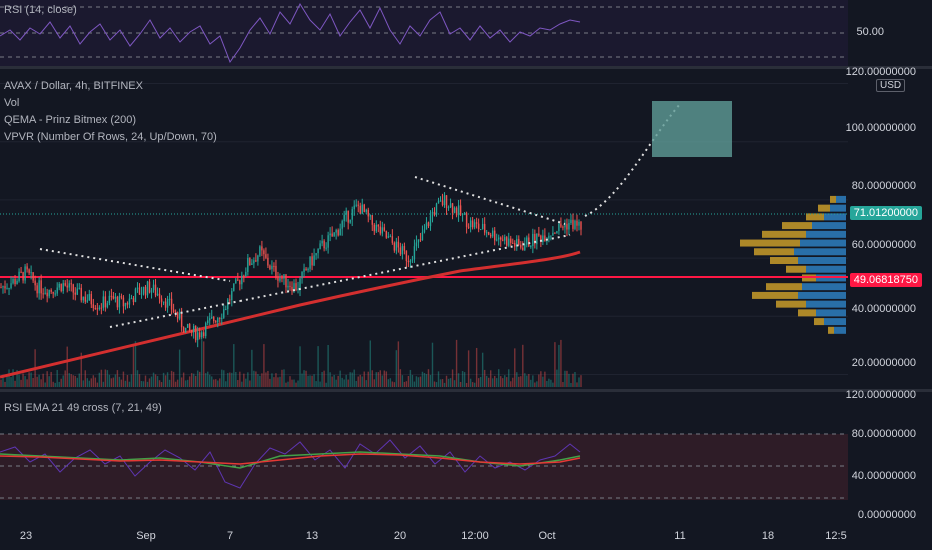 The width and height of the screenshot is (932, 550). Describe the element at coordinates (885, 213) in the screenshot. I see `last-price-tag: 71.01200000` at that location.